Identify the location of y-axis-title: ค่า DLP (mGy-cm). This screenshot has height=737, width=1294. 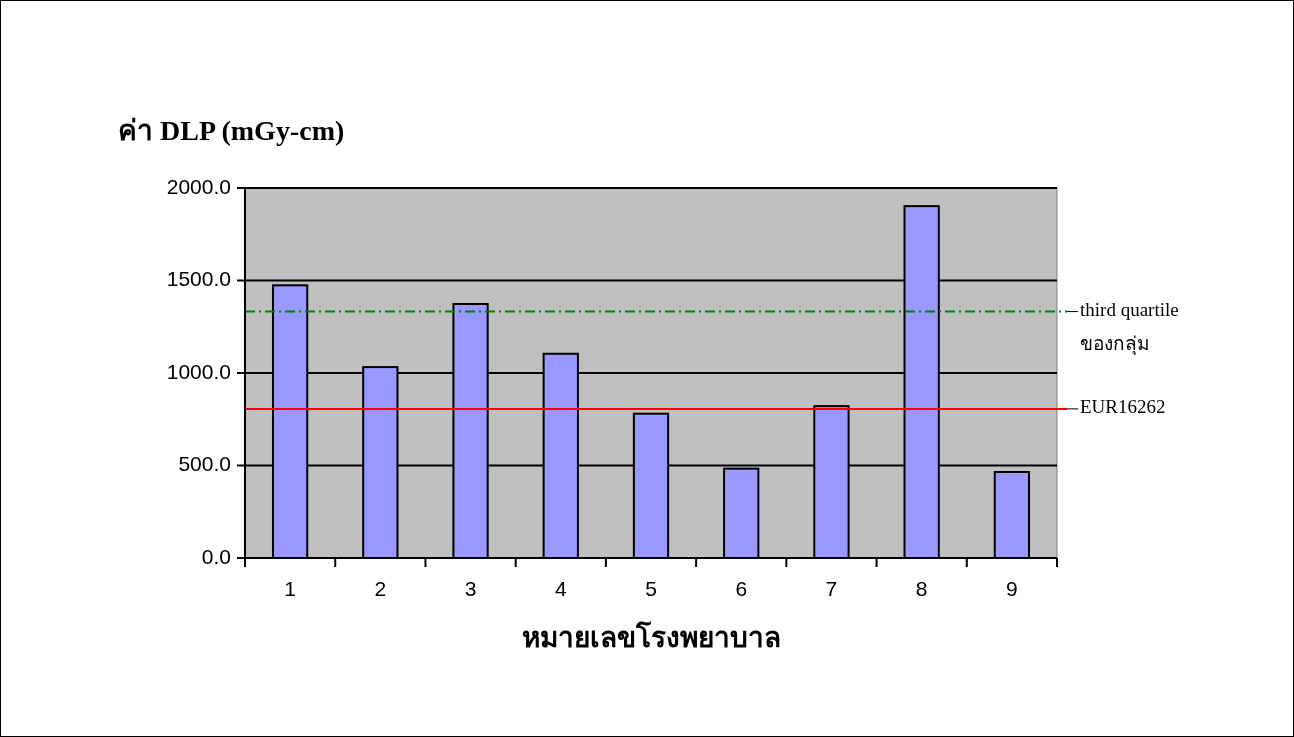
(231, 130).